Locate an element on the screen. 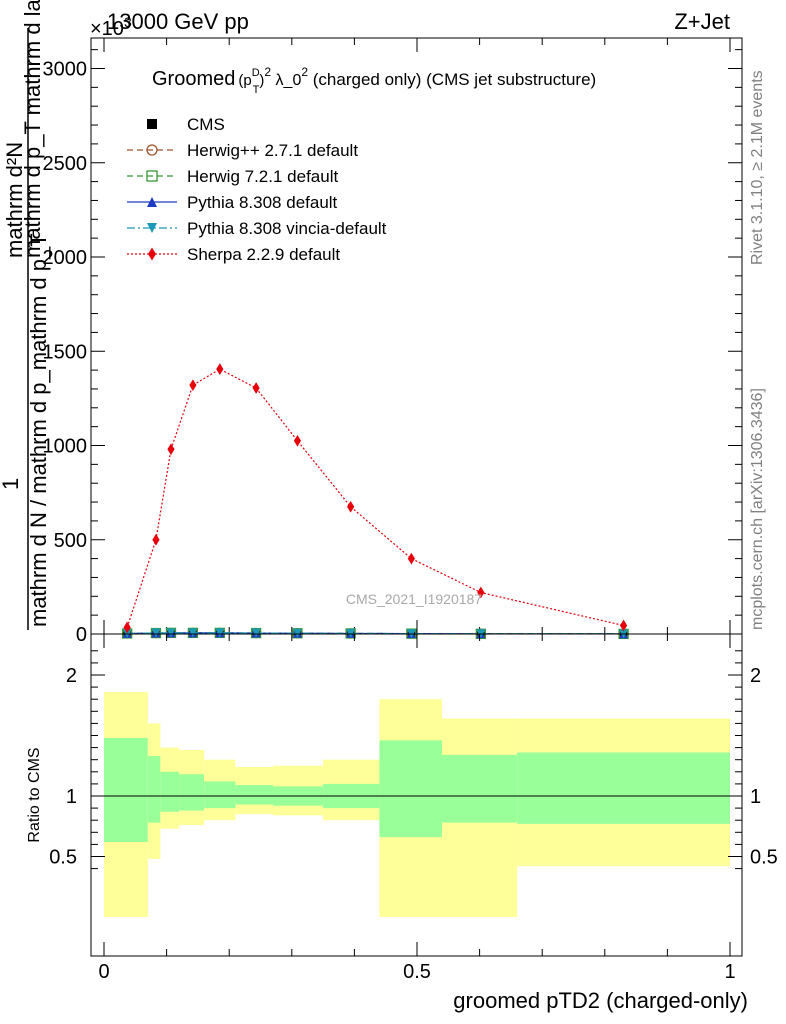 This screenshot has width=786, height=1024. header-energy: 13000 GeV pp is located at coordinates (178, 21).